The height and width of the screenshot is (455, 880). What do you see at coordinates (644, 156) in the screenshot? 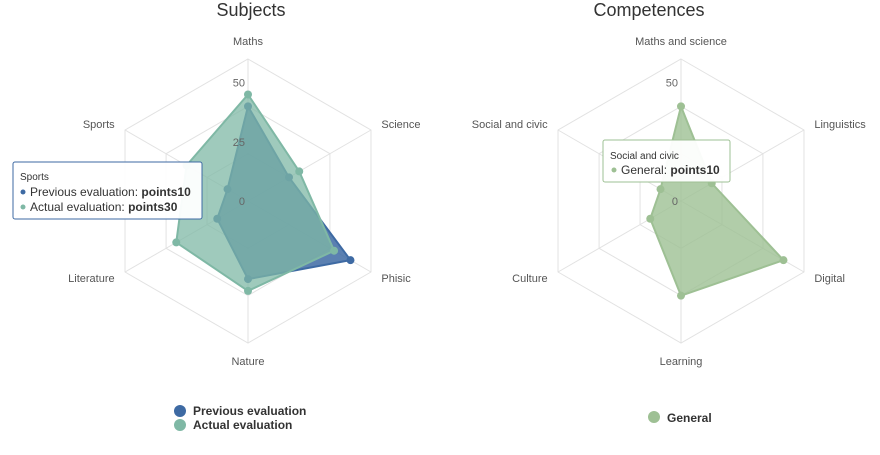
I see `tooltip-header: Social and civic` at bounding box center [644, 156].